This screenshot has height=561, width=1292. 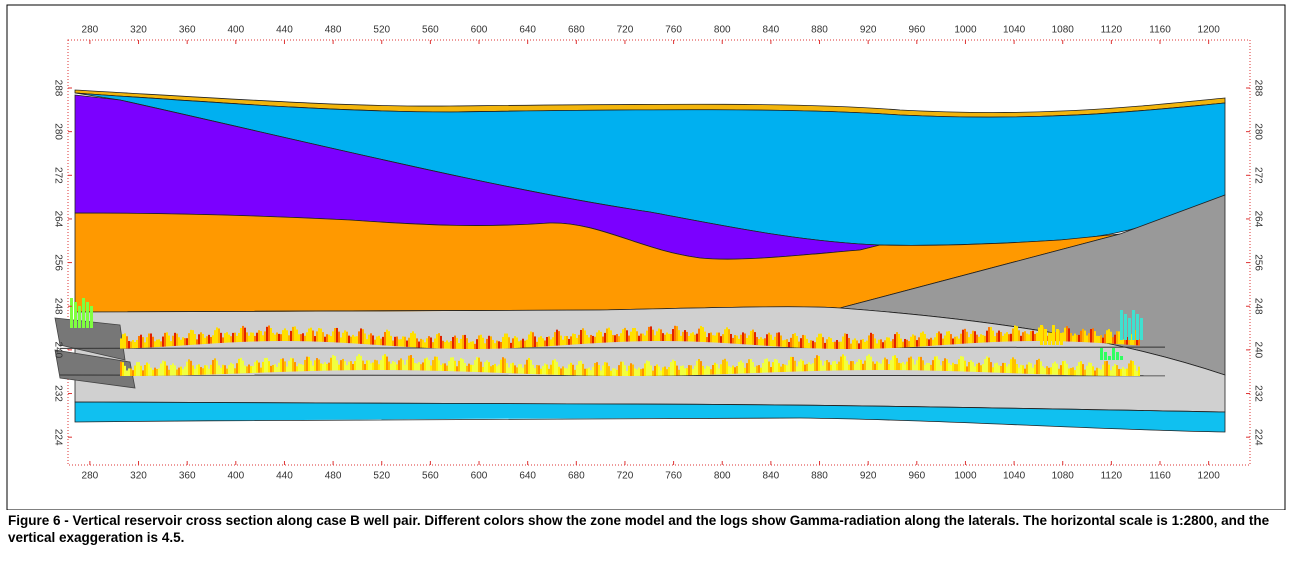 What do you see at coordinates (1014, 30) in the screenshot?
I see `x-tick-label: 1040` at bounding box center [1014, 30].